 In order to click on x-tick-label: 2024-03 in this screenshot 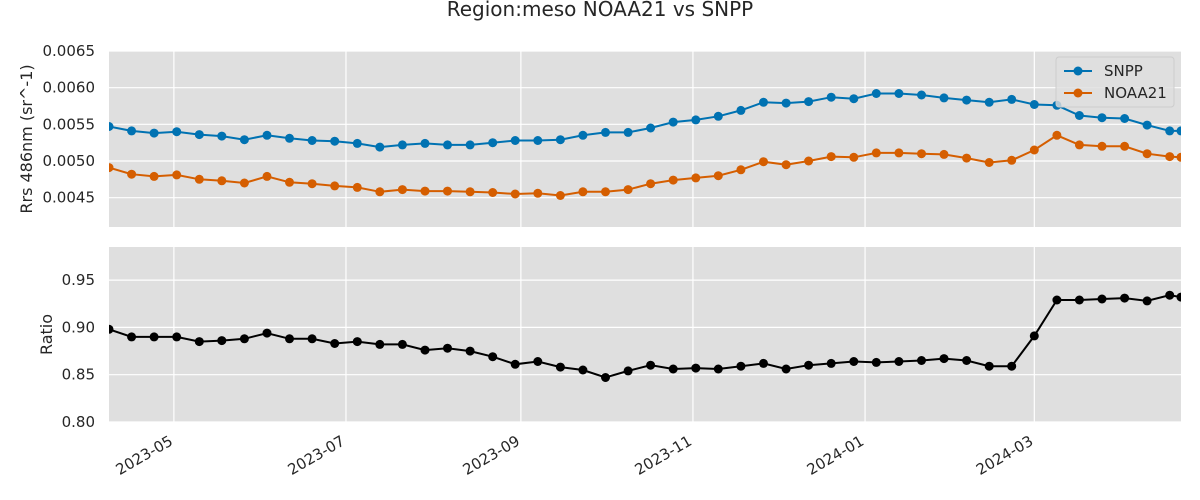, I will do `click(1004, 455)`.